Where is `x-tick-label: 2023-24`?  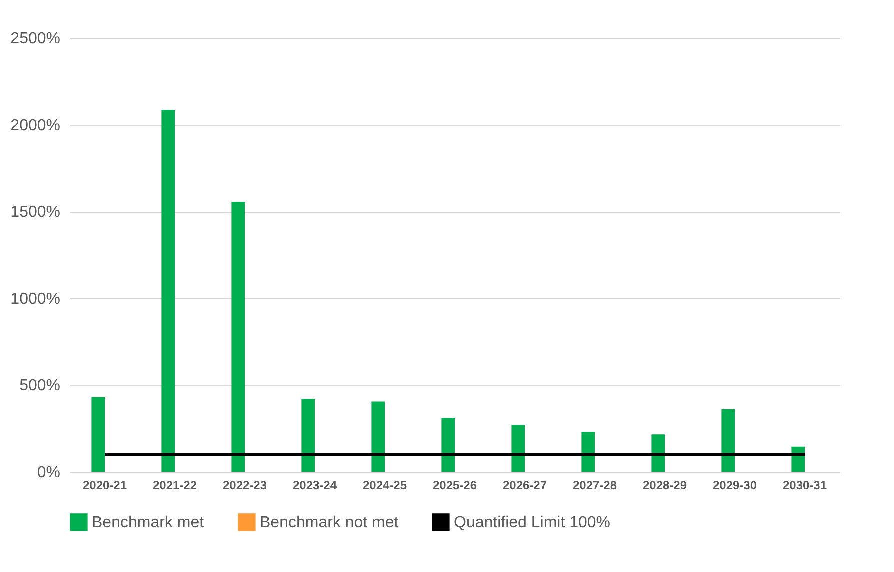
x-tick-label: 2023-24 is located at coordinates (315, 485).